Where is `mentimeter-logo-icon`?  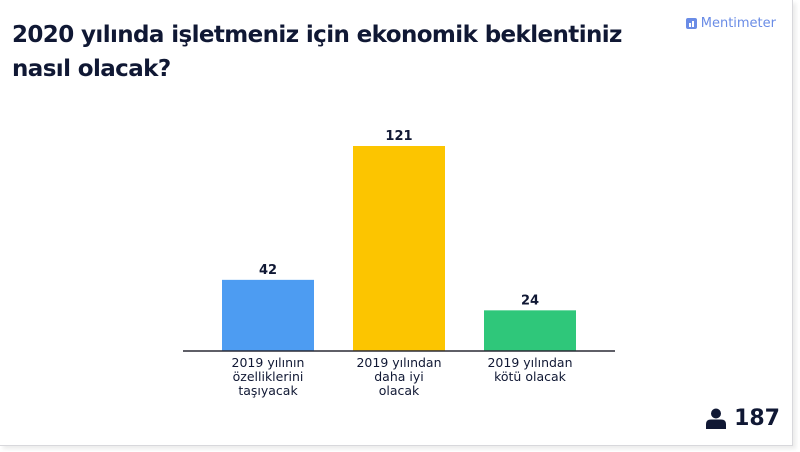 mentimeter-logo-icon is located at coordinates (691, 23).